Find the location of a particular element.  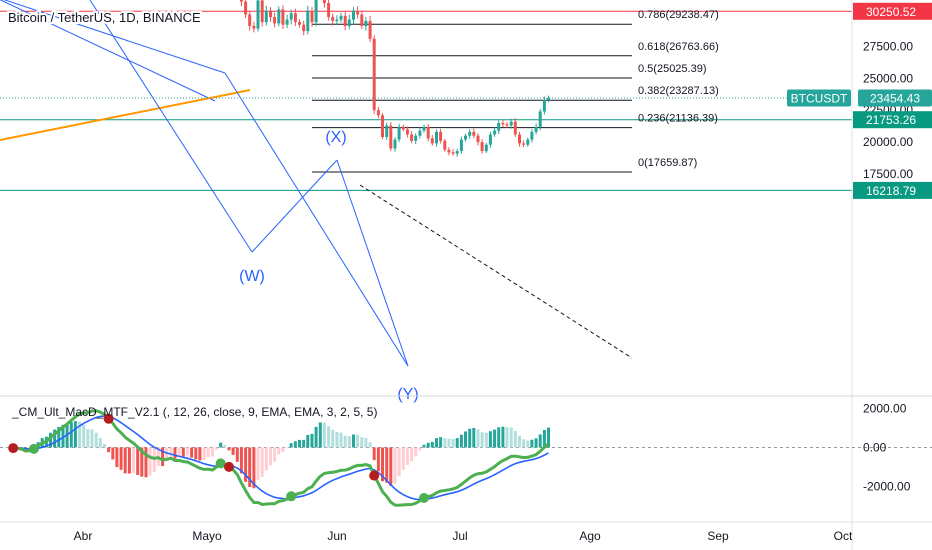

falling-wedge-bottom is located at coordinates (108, 51).